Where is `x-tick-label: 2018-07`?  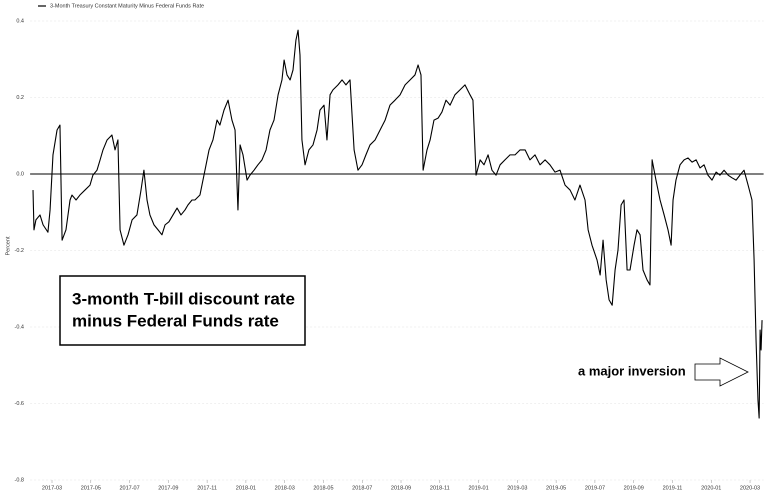
x-tick-label: 2018-07 is located at coordinates (362, 488).